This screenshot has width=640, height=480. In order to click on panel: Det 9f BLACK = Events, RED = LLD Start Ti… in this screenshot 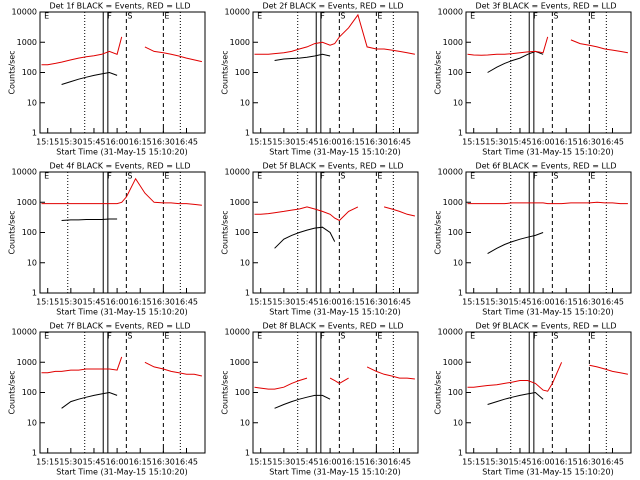, I will do `click(533, 399)`.